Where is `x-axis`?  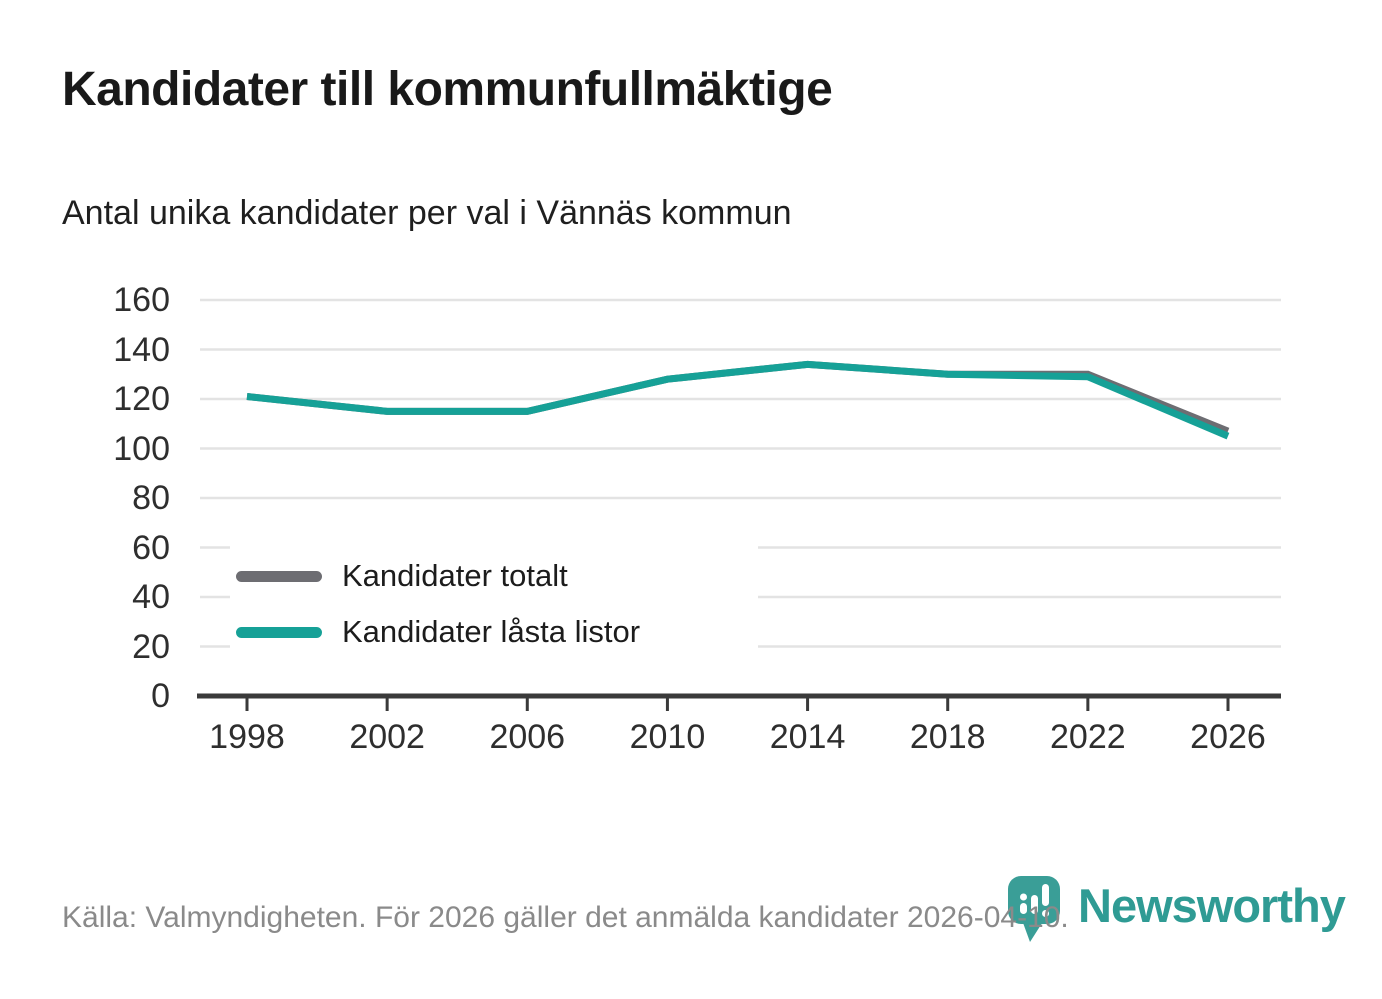 x-axis is located at coordinates (739, 702).